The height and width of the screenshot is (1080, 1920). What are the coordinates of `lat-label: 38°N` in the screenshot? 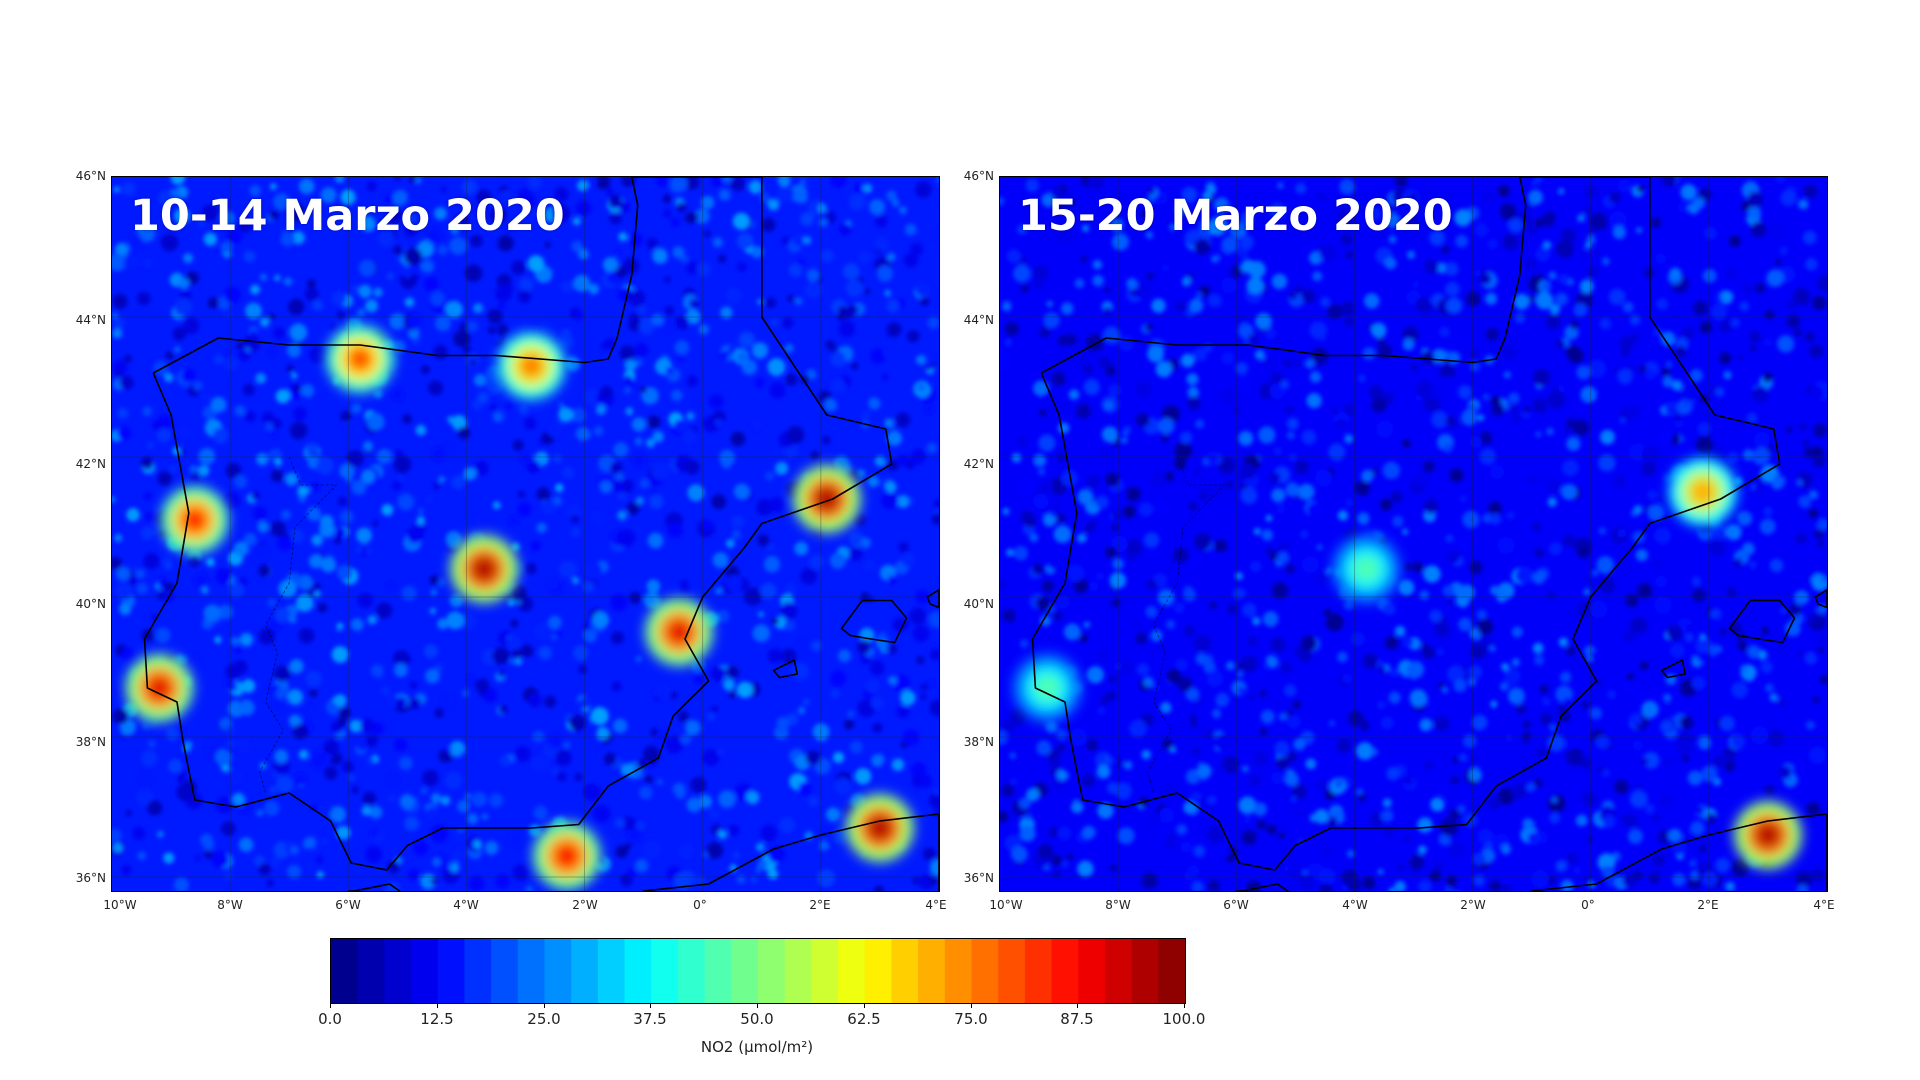 It's located at (90, 742).